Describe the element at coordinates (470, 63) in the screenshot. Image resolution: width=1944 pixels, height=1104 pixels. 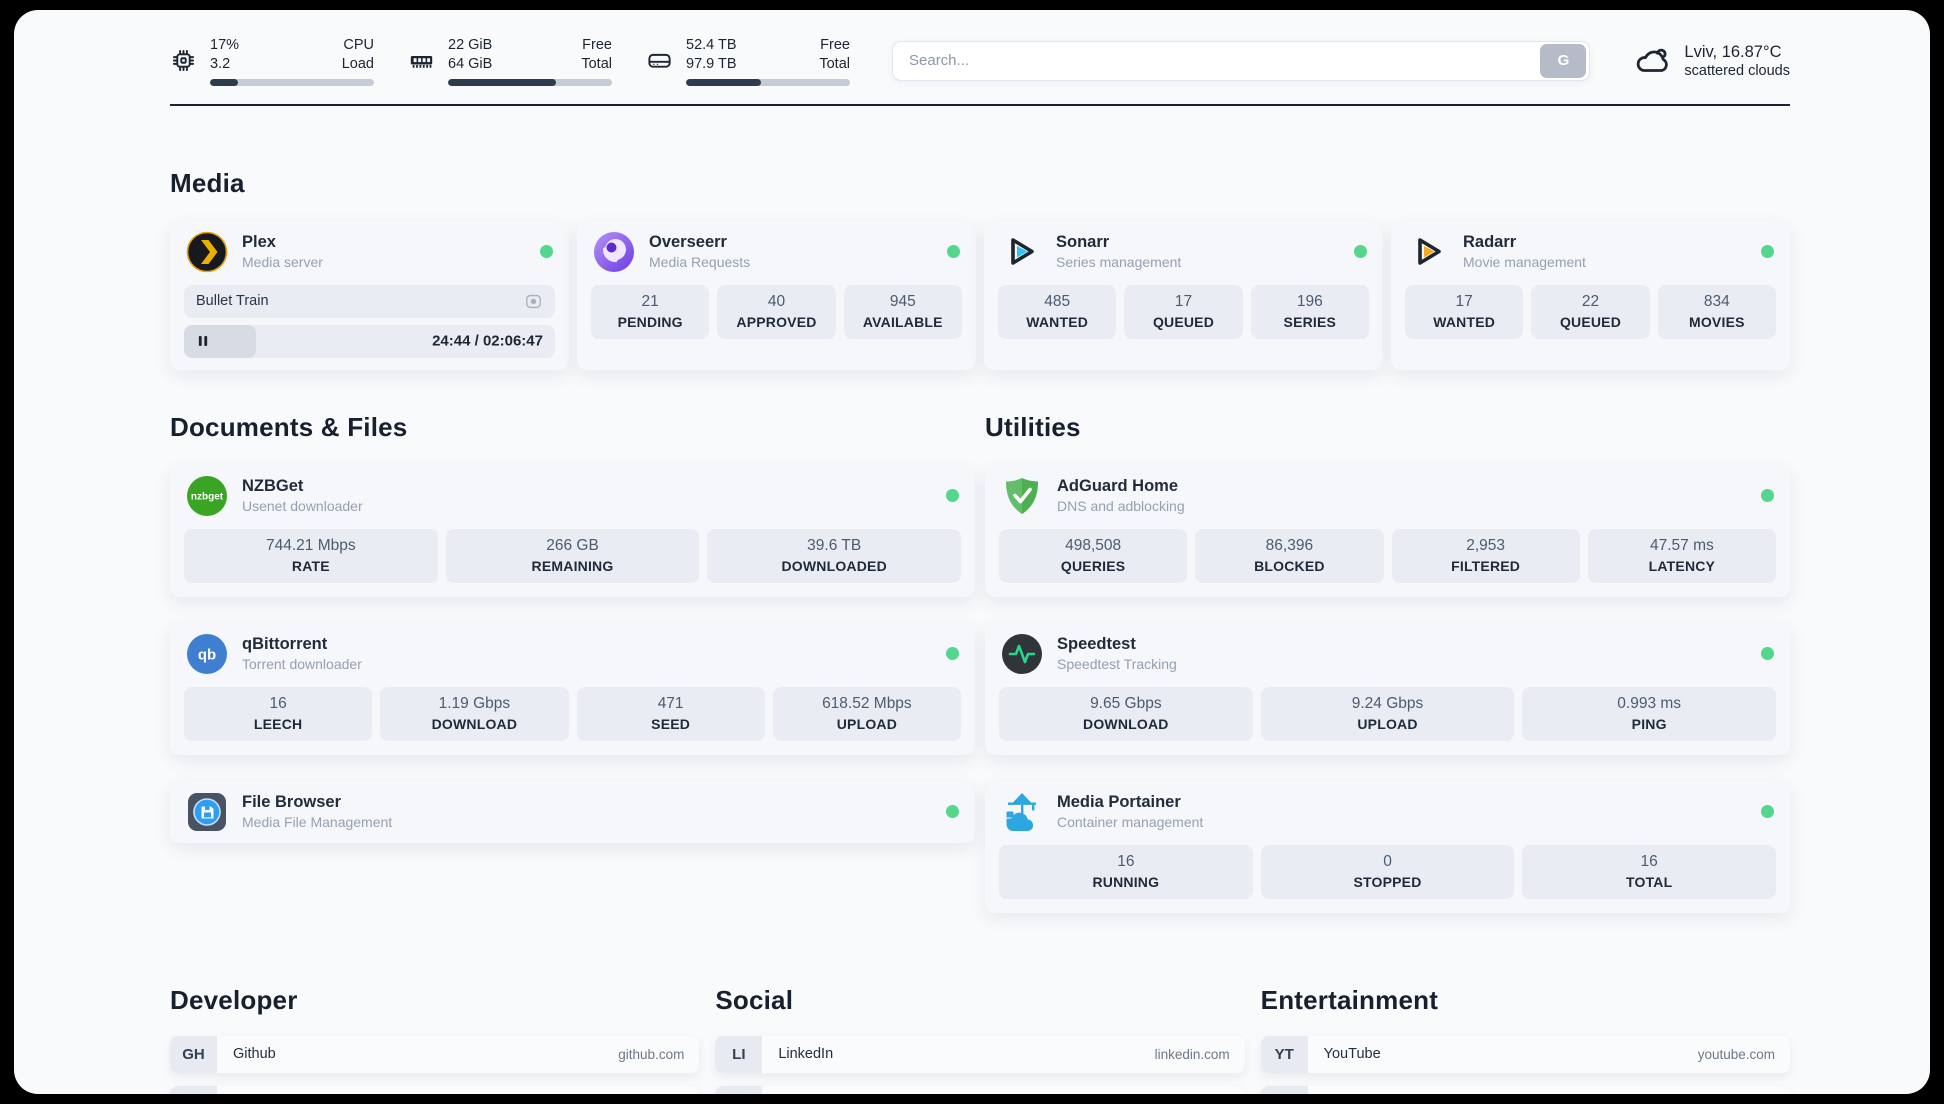
I see `metric-value-bottom: 64 GiB` at that location.